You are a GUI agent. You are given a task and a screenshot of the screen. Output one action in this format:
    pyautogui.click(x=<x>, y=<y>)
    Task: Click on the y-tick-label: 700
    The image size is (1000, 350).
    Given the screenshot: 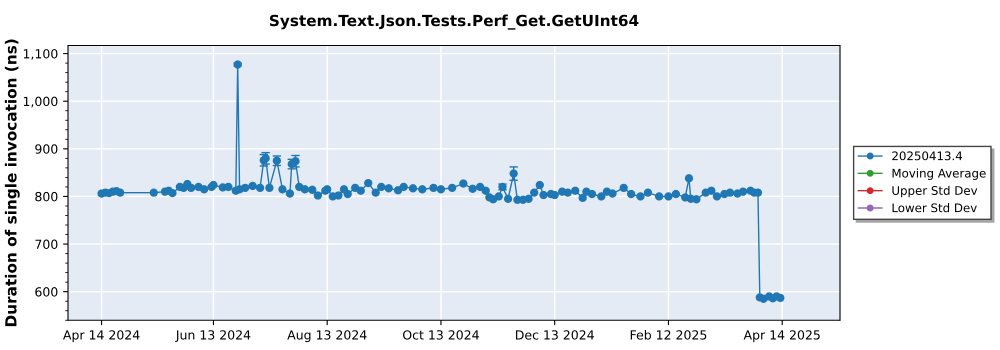 What is the action you would take?
    pyautogui.click(x=46, y=244)
    